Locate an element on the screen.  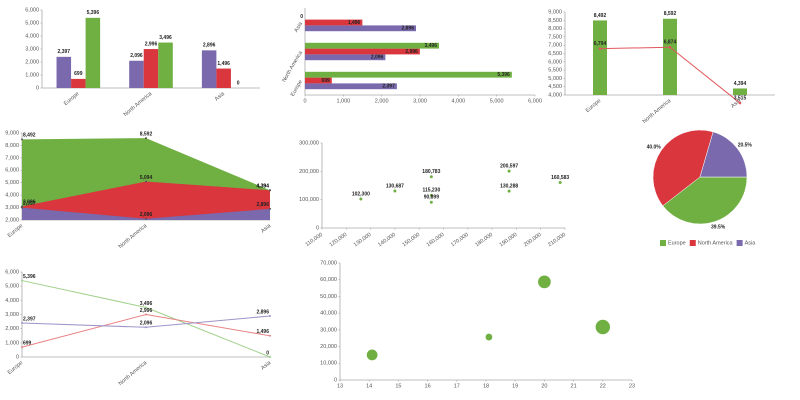
legend-label: Europe is located at coordinates (677, 243).